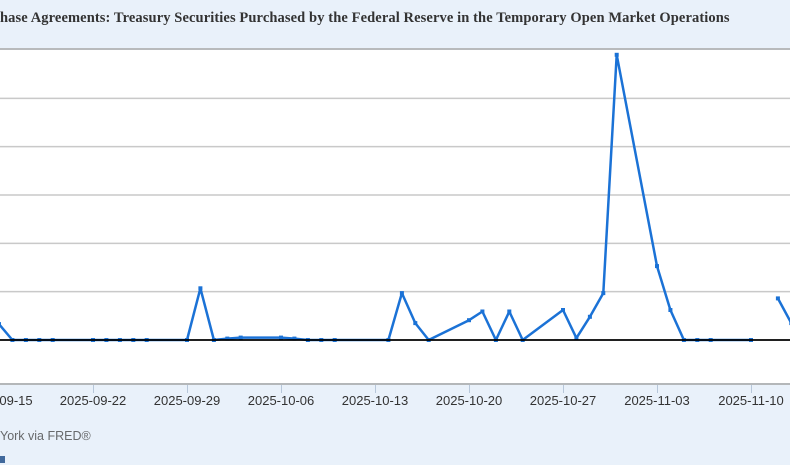  I want to click on cropped-button-fragment, so click(2, 459).